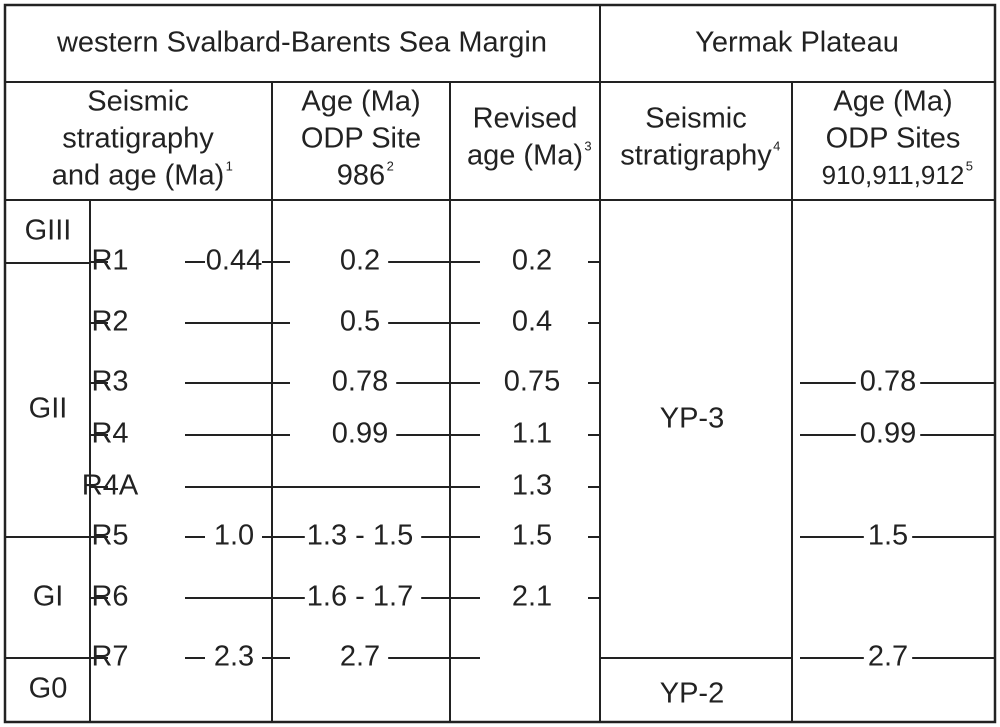 The height and width of the screenshot is (727, 1000). I want to click on group-label: GIII, so click(48, 231).